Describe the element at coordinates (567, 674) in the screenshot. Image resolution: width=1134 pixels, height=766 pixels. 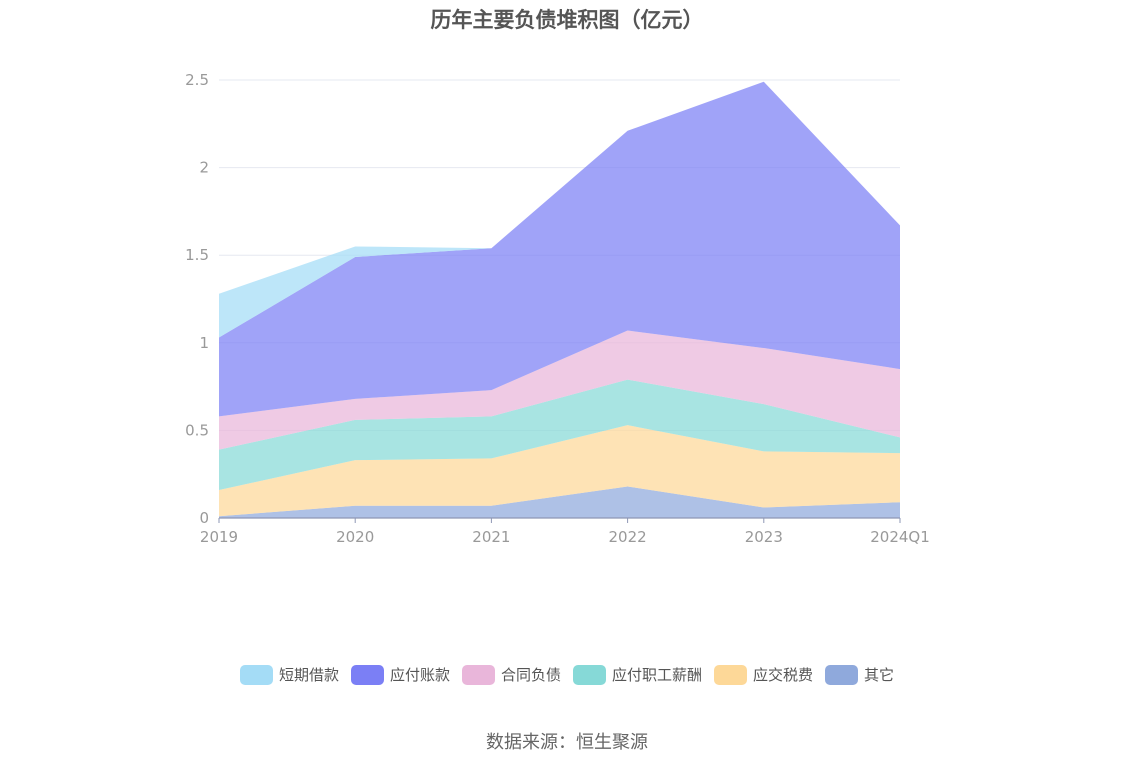
I see `legend: 短期借款 应付账款 合同负债 应付职工薪酬 应交税费 其它` at that location.